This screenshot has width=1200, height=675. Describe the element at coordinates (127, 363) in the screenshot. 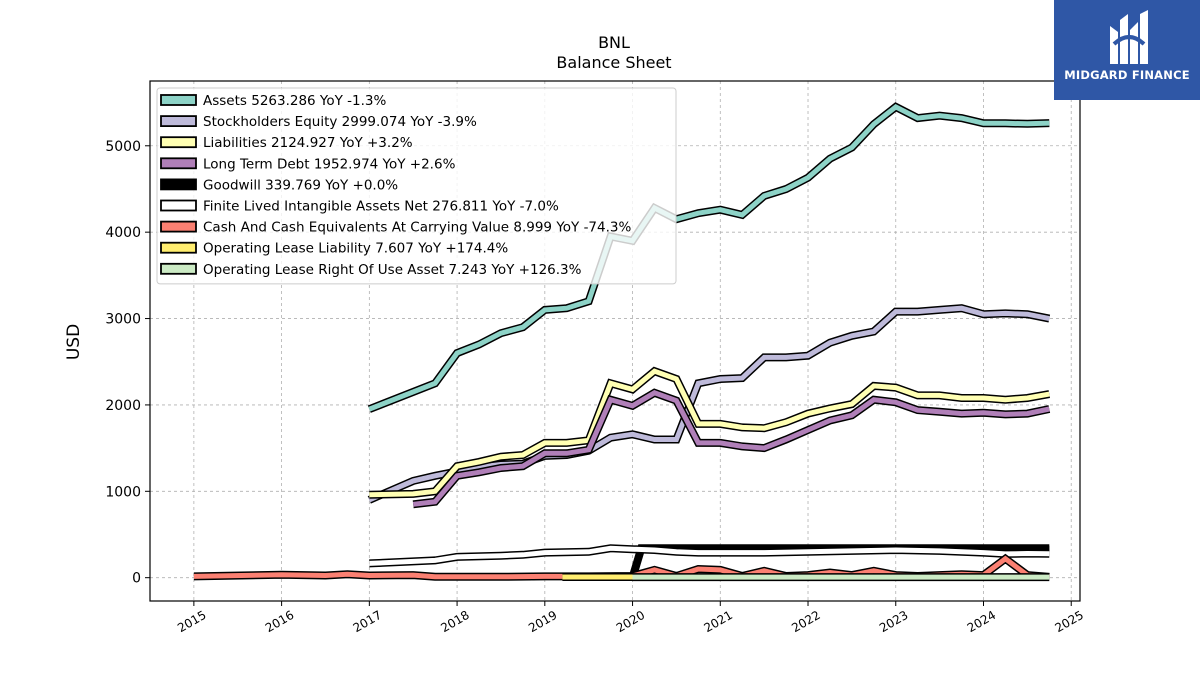

I see `y-axis: 0 1000 2000 3000 4000 5000` at that location.